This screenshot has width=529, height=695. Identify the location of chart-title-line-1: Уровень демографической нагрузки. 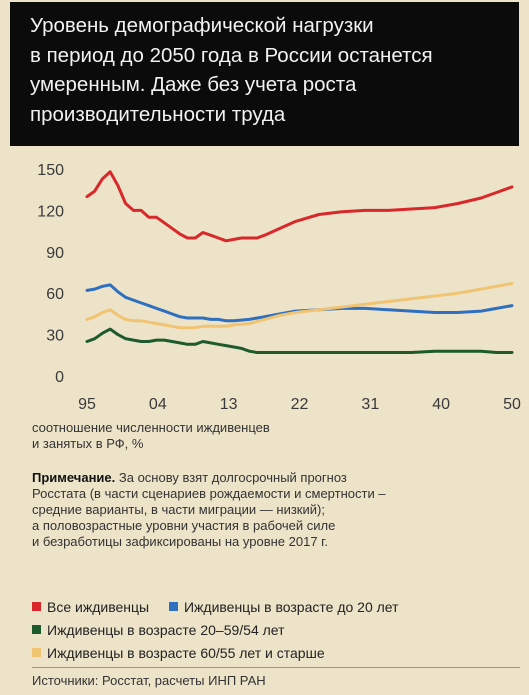
(202, 25).